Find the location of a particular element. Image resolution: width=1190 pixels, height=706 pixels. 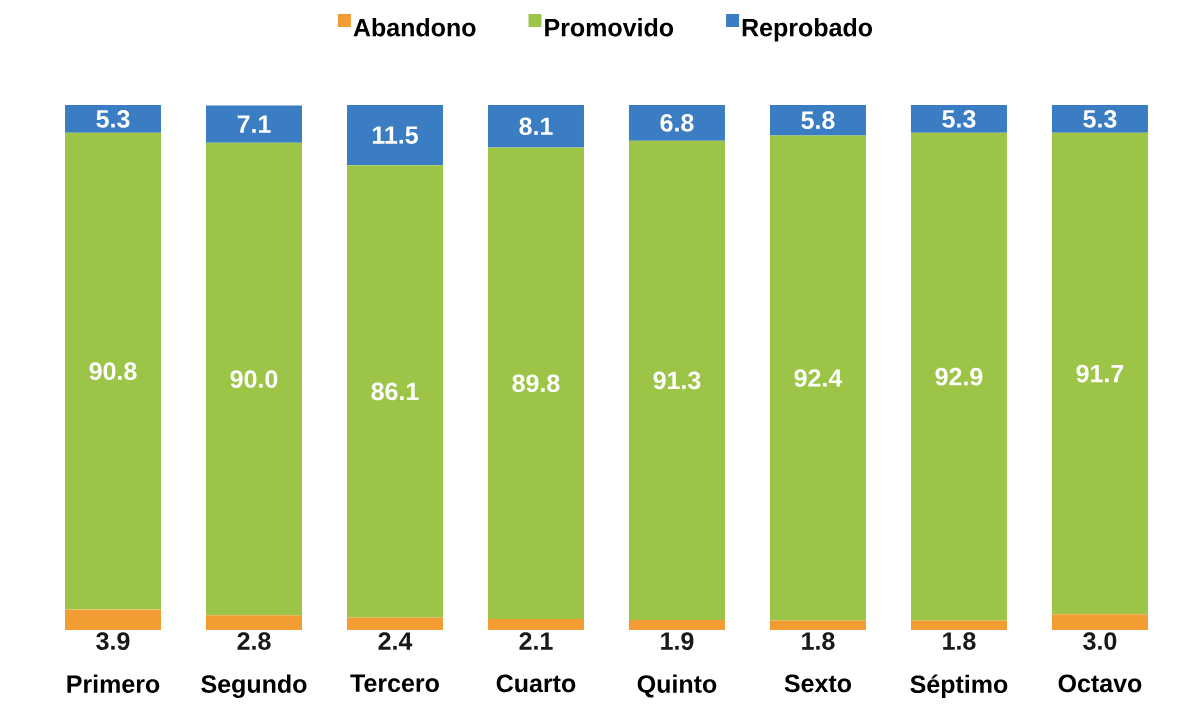

data-label: 11.5 is located at coordinates (395, 135).